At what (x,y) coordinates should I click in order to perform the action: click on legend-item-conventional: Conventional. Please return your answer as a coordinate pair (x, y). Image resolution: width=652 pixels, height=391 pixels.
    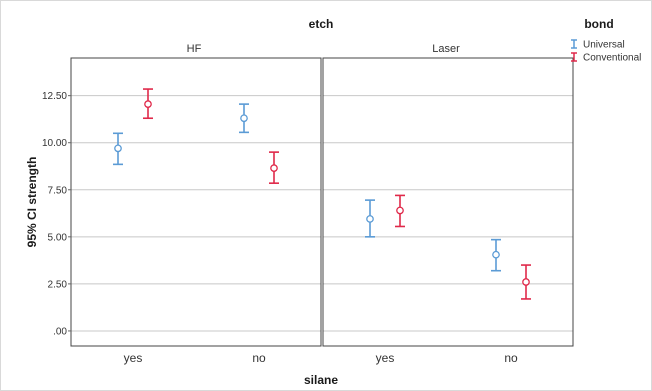
    Looking at the image, I should click on (606, 58).